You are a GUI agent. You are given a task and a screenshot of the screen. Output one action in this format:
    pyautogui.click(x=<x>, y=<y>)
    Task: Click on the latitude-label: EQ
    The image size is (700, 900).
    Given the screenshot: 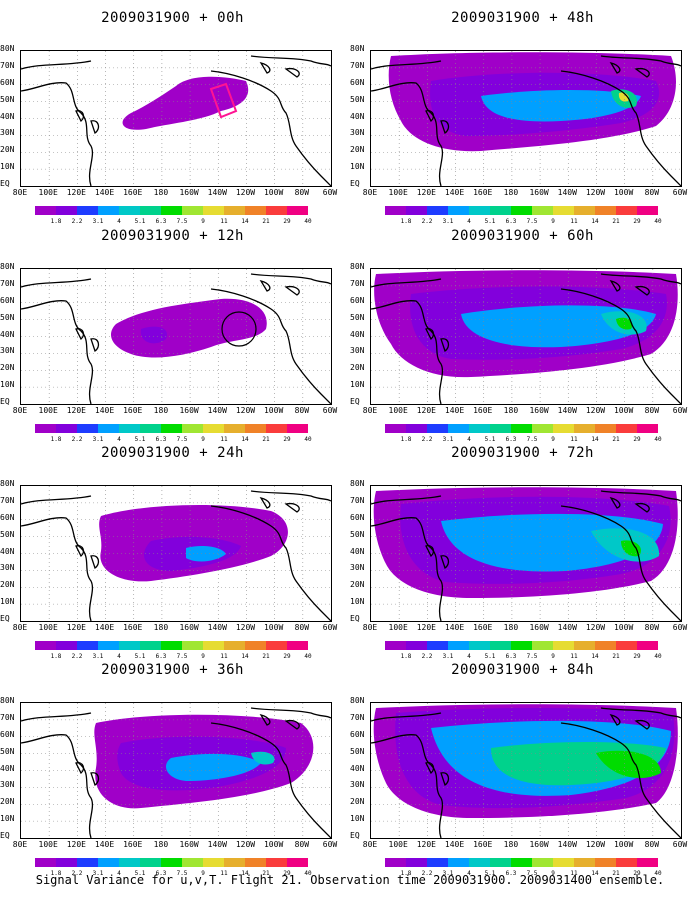 What is the action you would take?
    pyautogui.click(x=355, y=183)
    